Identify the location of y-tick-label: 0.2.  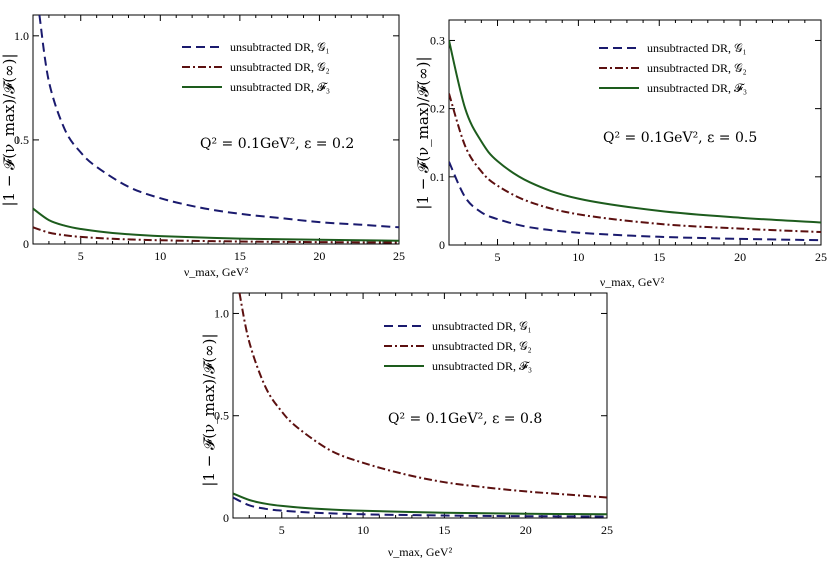
(437, 109).